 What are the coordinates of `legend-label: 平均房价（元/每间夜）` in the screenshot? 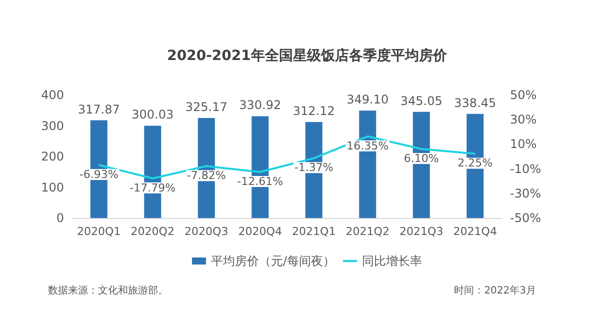 It's located at (273, 261).